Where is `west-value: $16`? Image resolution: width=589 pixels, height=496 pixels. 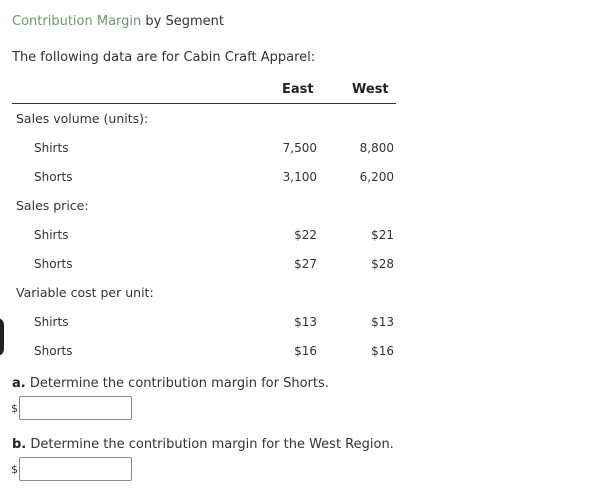
west-value: $16 is located at coordinates (382, 351).